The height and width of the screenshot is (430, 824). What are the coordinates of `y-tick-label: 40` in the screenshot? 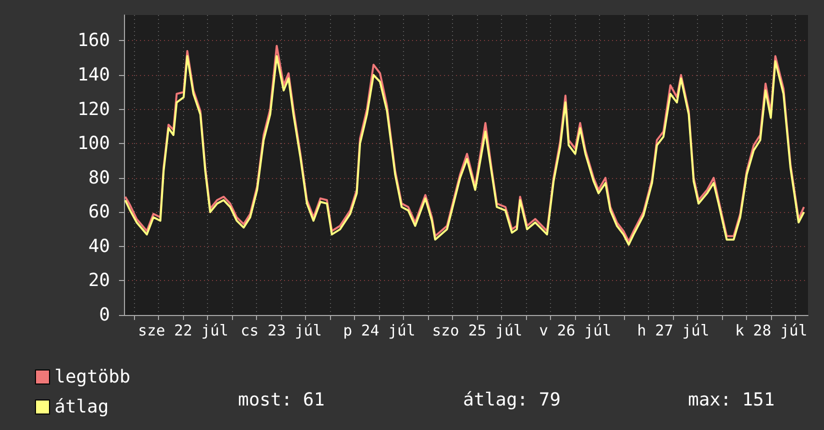 It's located at (99, 246).